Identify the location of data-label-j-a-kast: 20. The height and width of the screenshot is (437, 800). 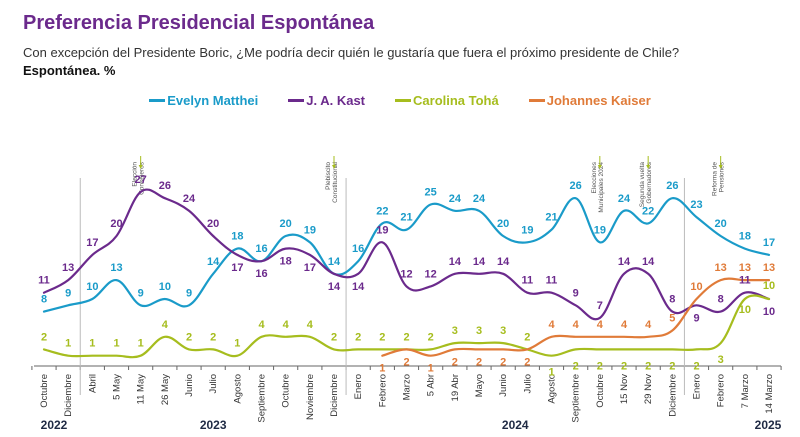
(116, 224).